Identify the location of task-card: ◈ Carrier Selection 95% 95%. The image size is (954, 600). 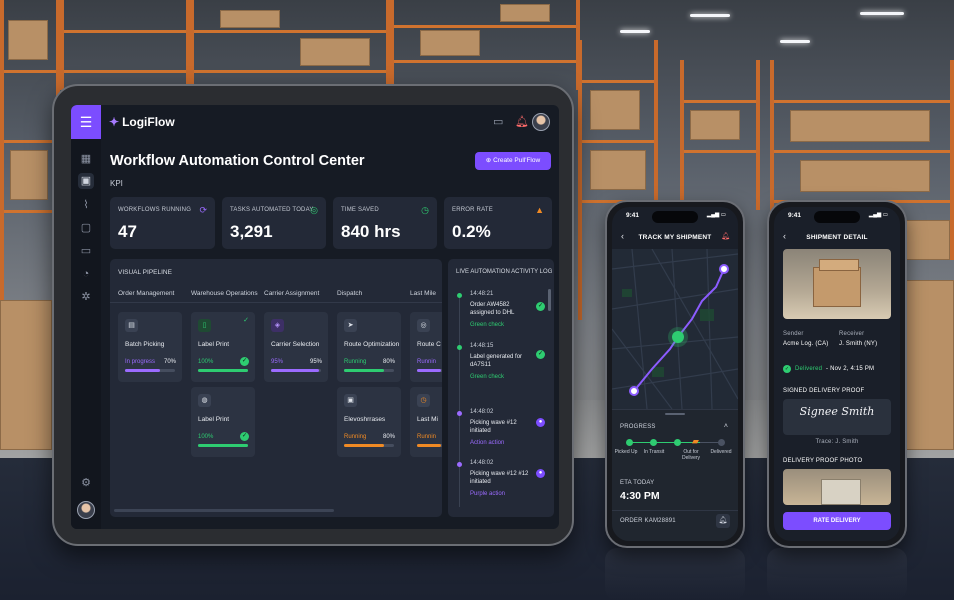
(296, 347).